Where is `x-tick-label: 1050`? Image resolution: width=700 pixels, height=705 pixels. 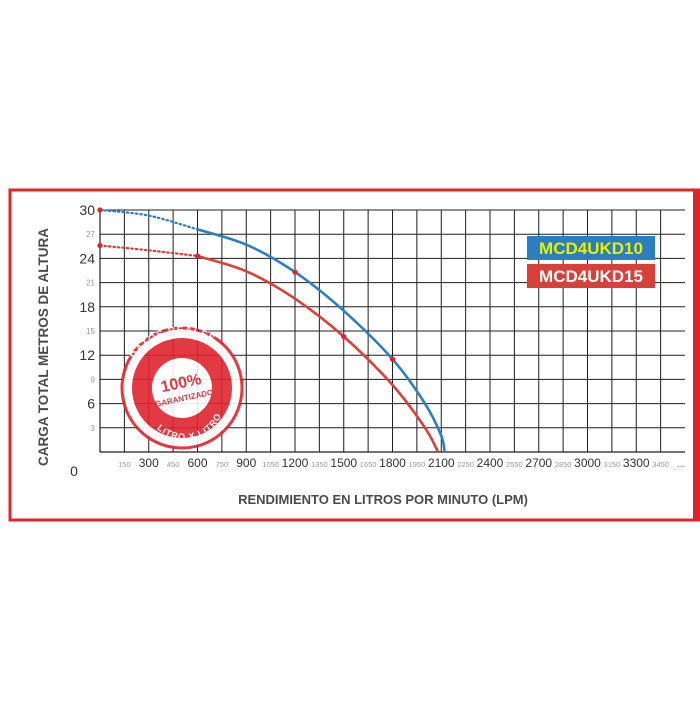
x-tick-label: 1050 is located at coordinates (270, 464).